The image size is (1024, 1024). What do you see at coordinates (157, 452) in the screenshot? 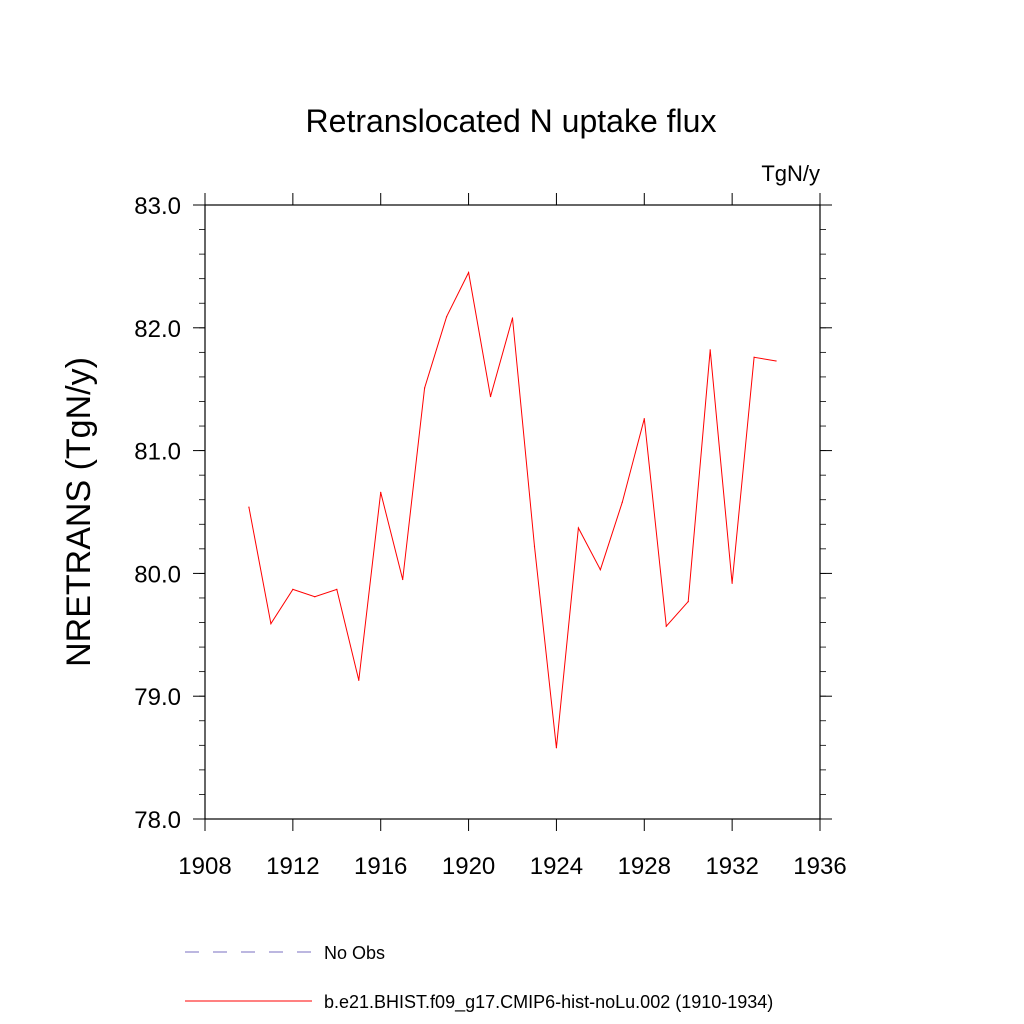
I see `y-tick-label: 81.0` at bounding box center [157, 452].